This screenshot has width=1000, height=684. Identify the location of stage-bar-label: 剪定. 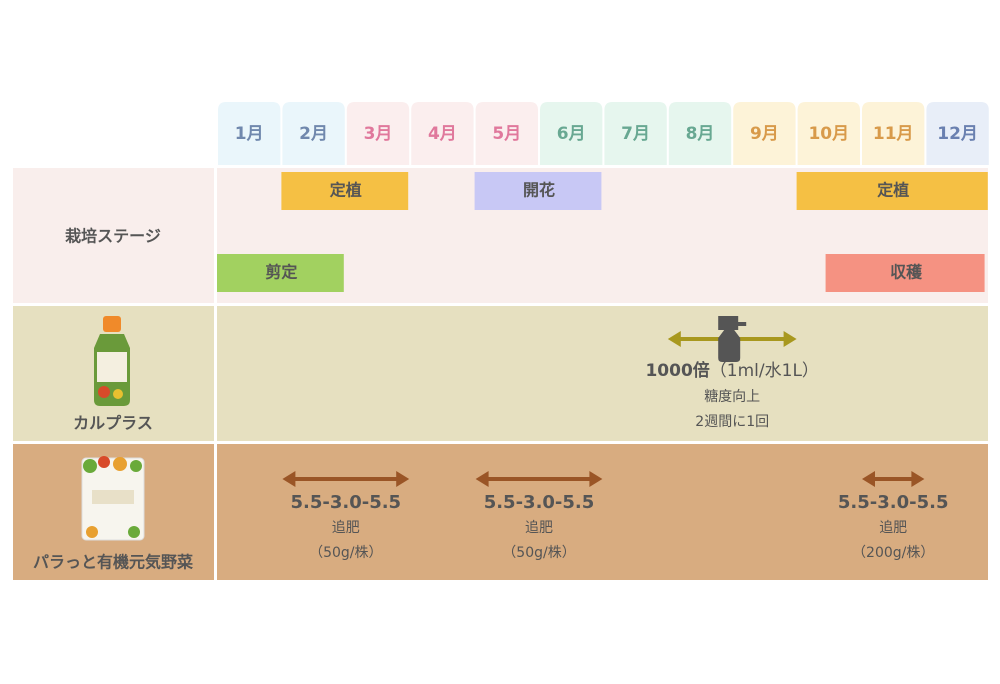
(281, 272).